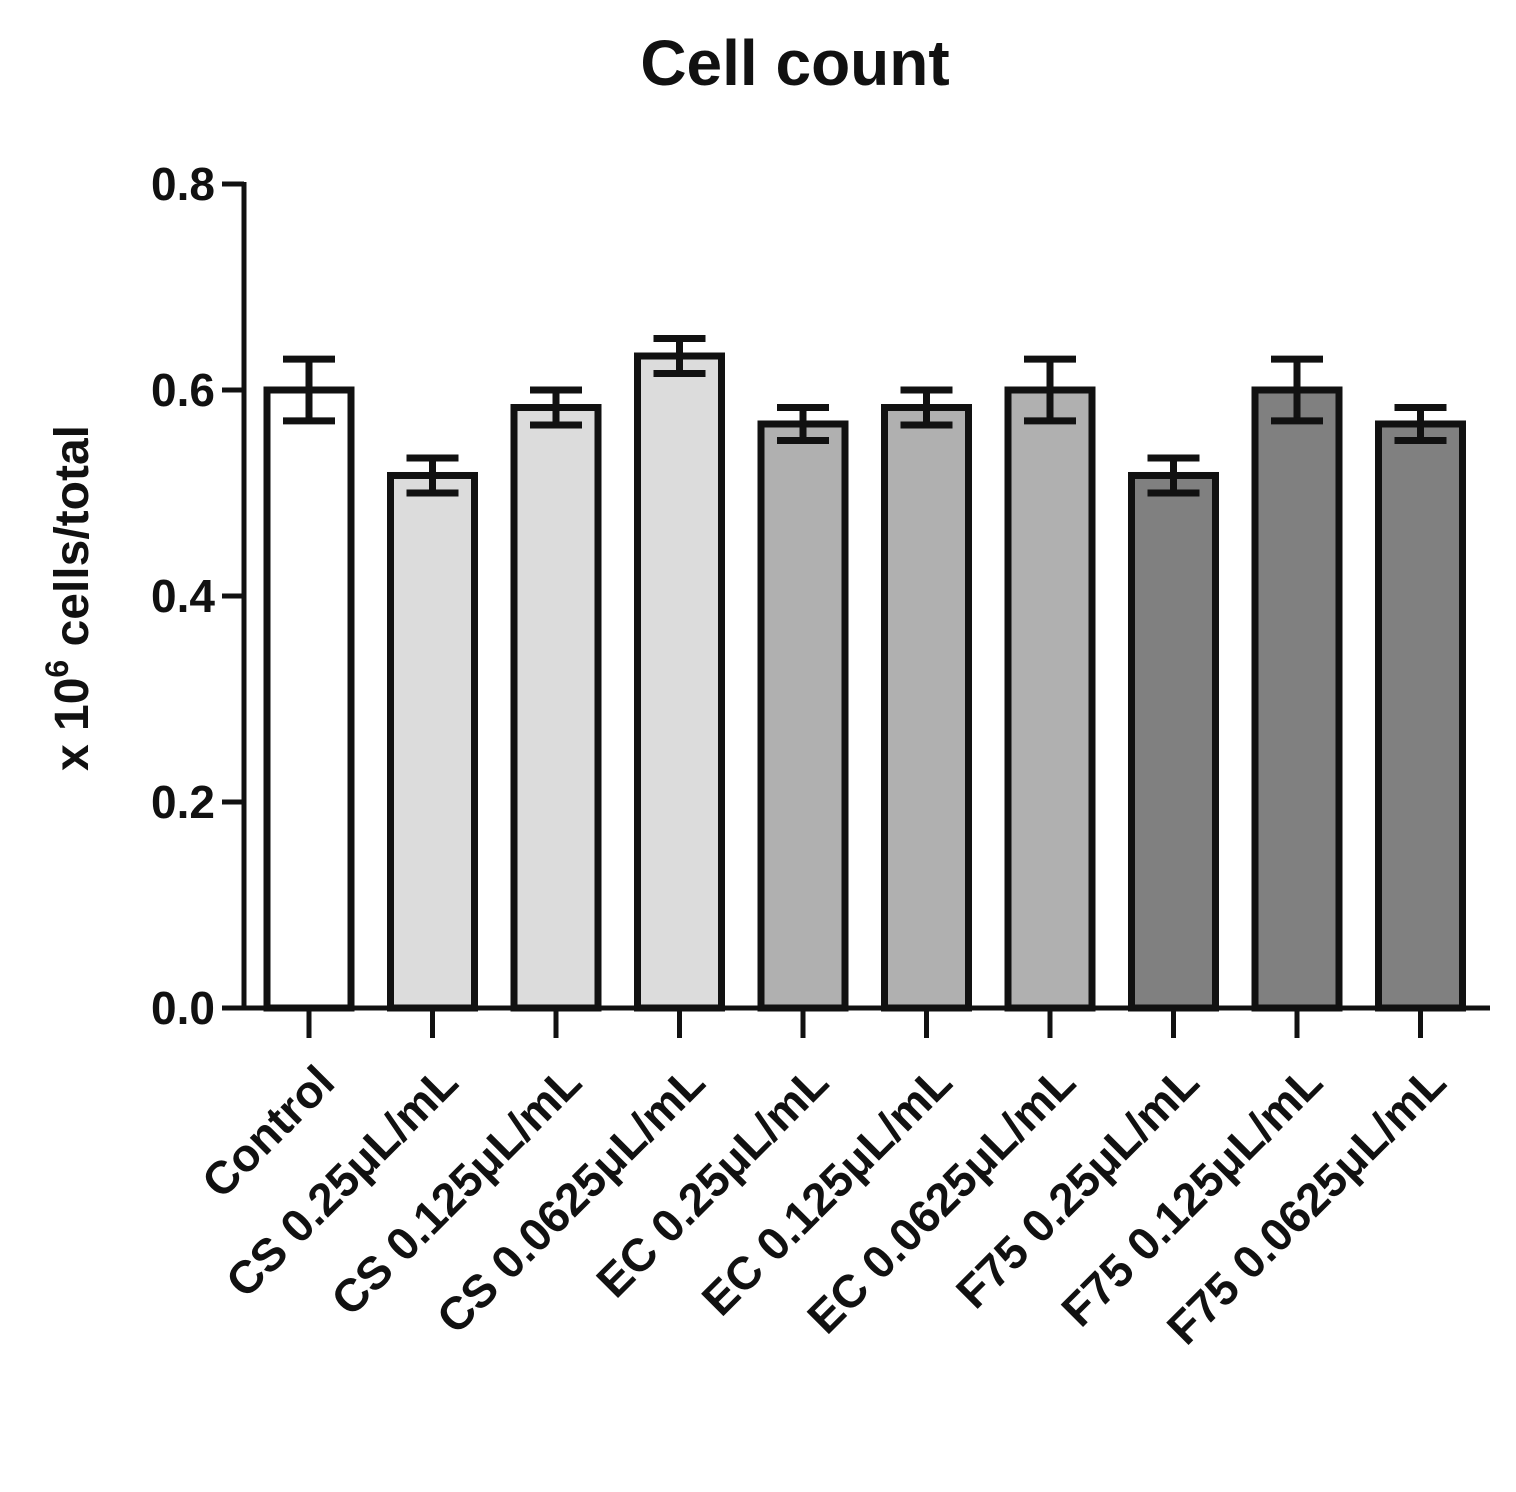  What do you see at coordinates (183, 184) in the screenshot?
I see `y-tick-label-5: 0.8` at bounding box center [183, 184].